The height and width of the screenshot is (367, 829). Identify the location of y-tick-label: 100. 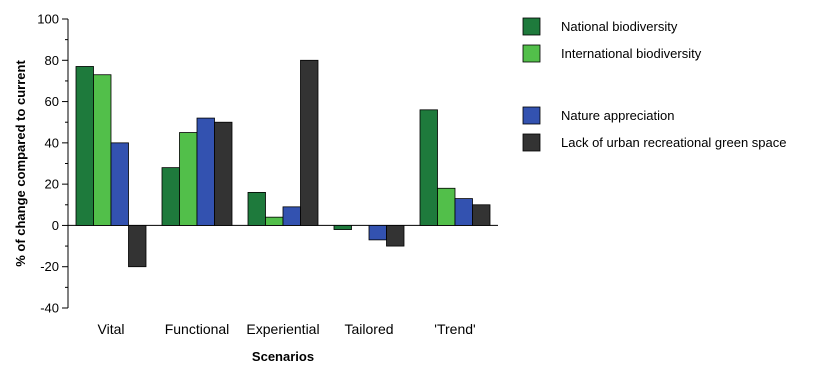
(48, 19).